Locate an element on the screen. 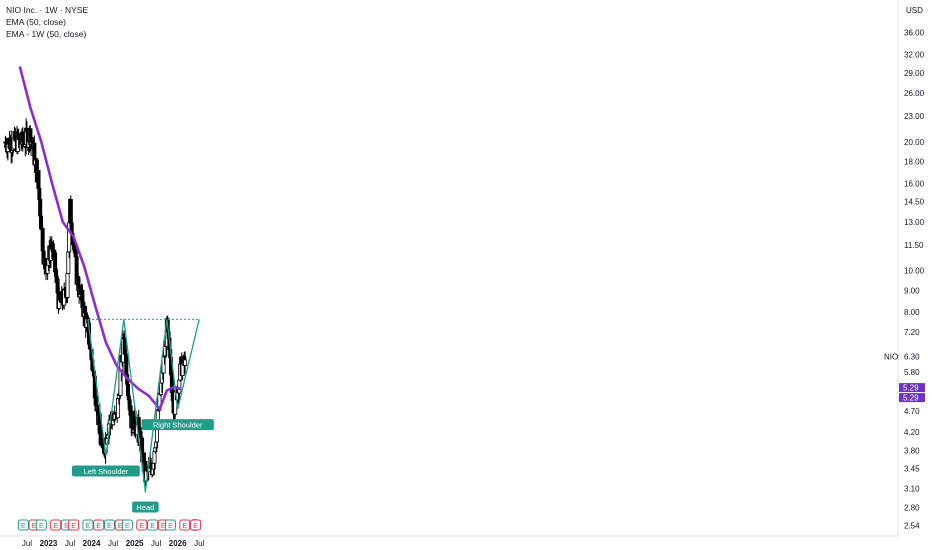 This screenshot has width=932, height=550. x-tick-label: 2024 is located at coordinates (92, 543).